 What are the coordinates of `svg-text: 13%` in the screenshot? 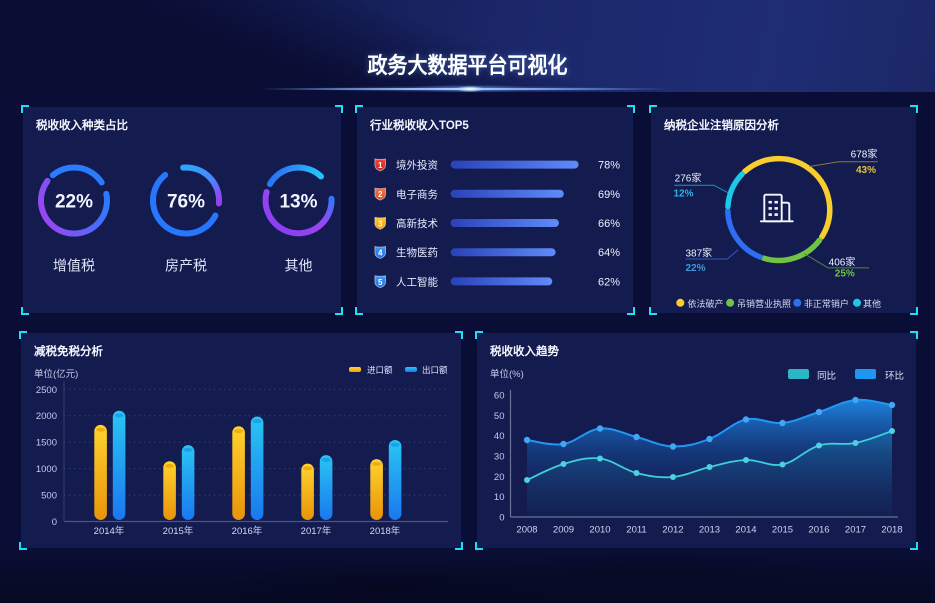 It's located at (298, 202).